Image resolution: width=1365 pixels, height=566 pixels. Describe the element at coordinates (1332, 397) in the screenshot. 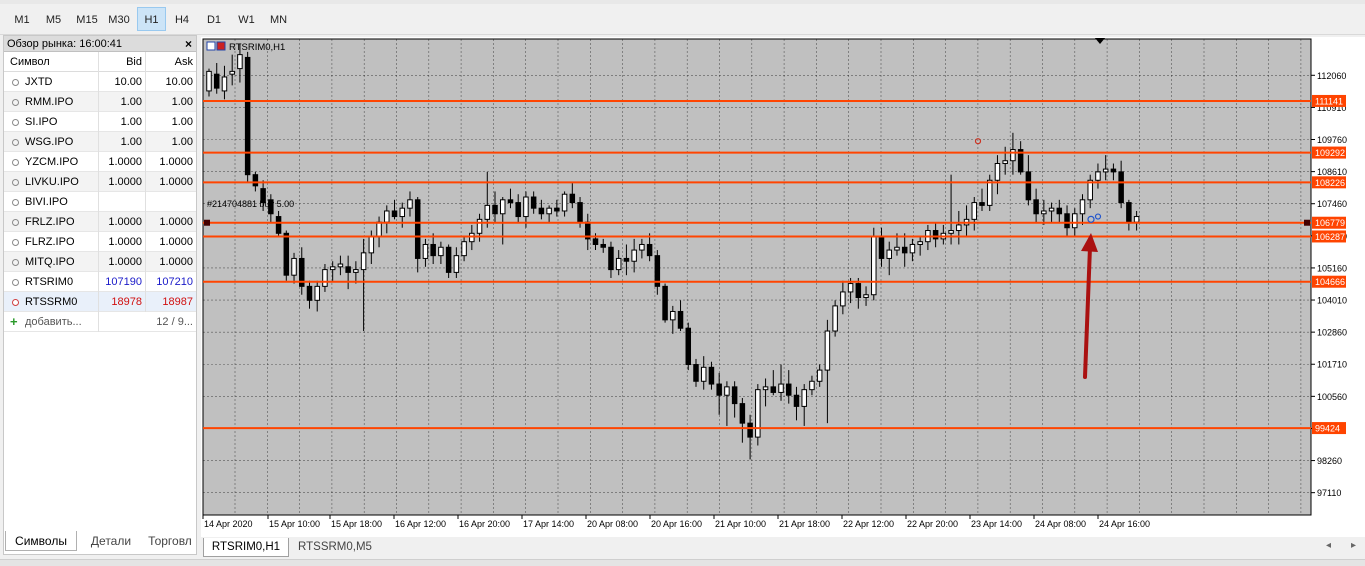

I see `y-tick-label: 100560` at that location.